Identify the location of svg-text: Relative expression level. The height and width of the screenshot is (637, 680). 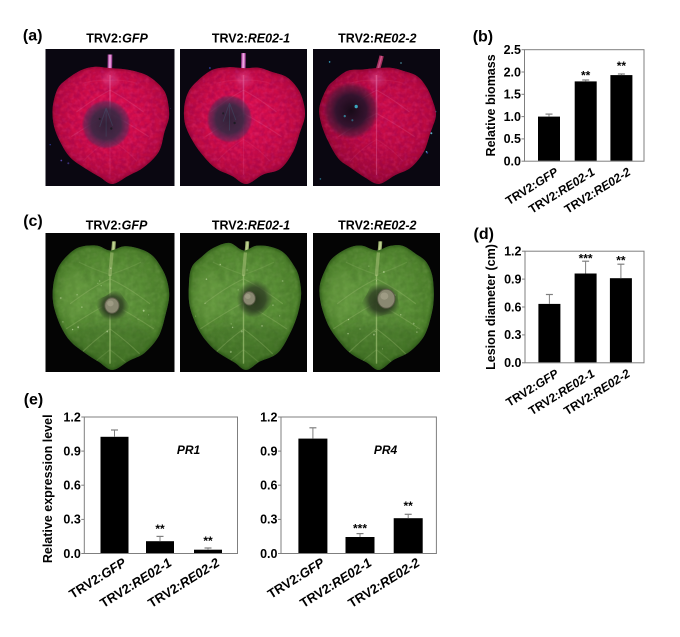
(48, 488).